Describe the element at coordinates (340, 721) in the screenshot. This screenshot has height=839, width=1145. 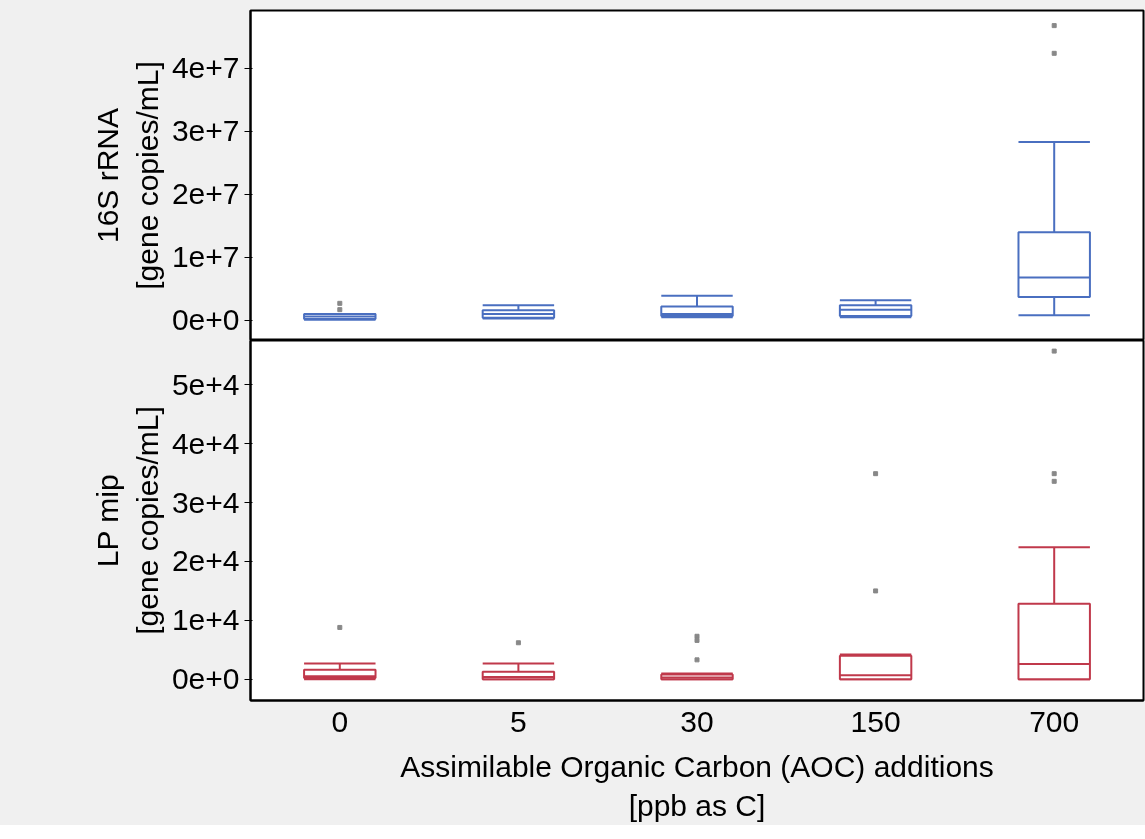
I see `x-tick-label: 0` at that location.